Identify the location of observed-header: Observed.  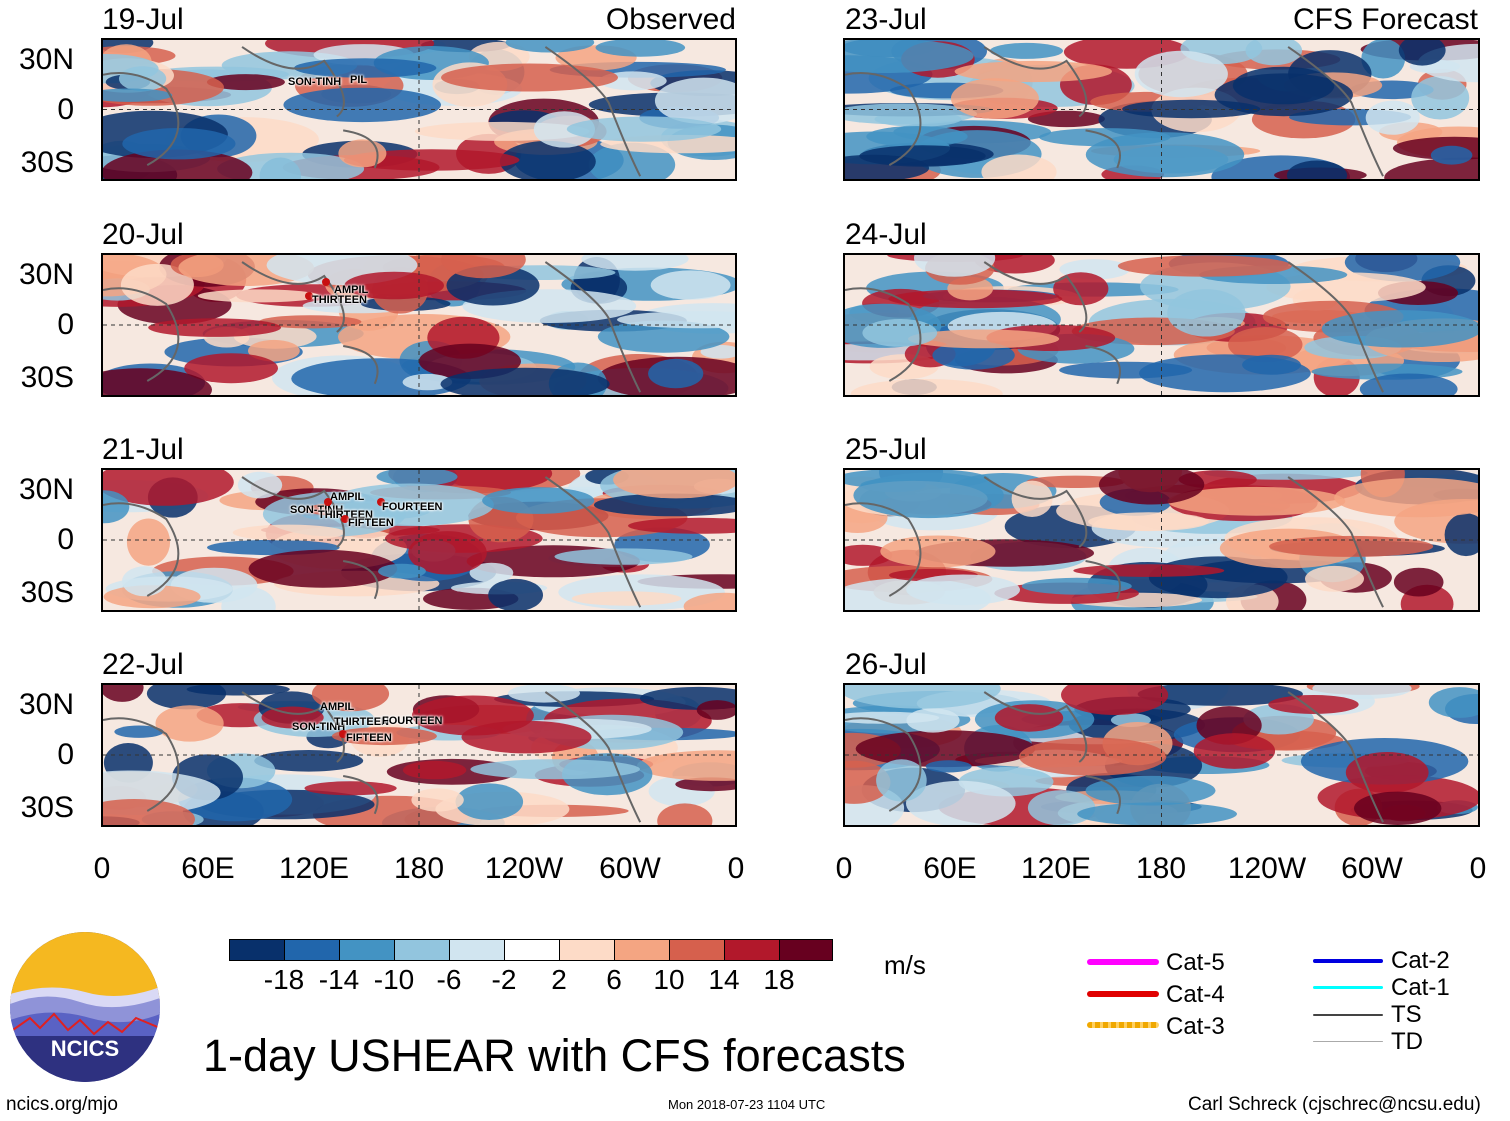
(670, 19).